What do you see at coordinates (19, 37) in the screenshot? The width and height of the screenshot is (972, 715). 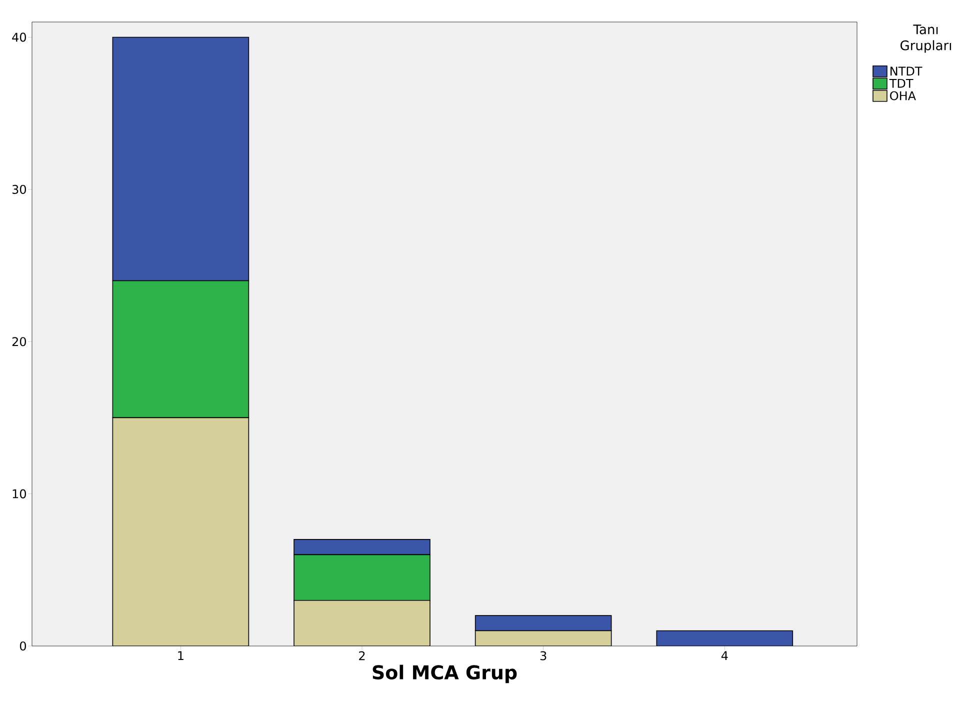 I see `y-tick-label: 40` at bounding box center [19, 37].